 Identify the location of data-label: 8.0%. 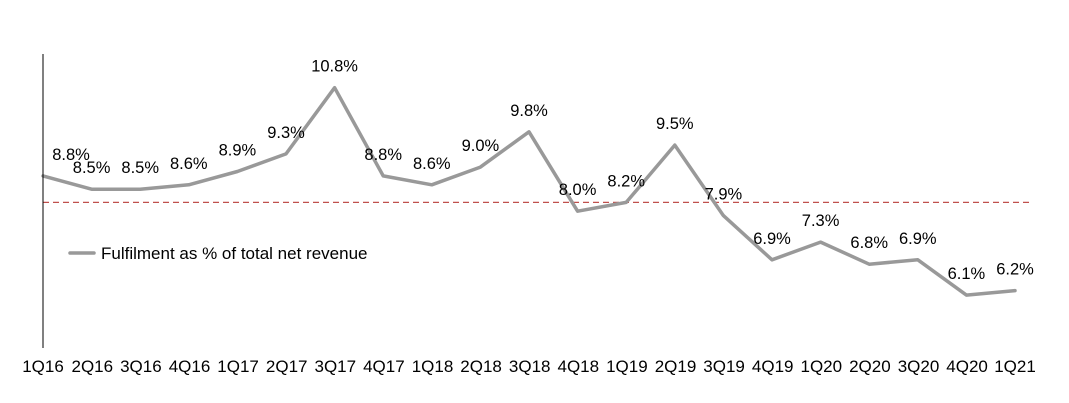
(578, 190).